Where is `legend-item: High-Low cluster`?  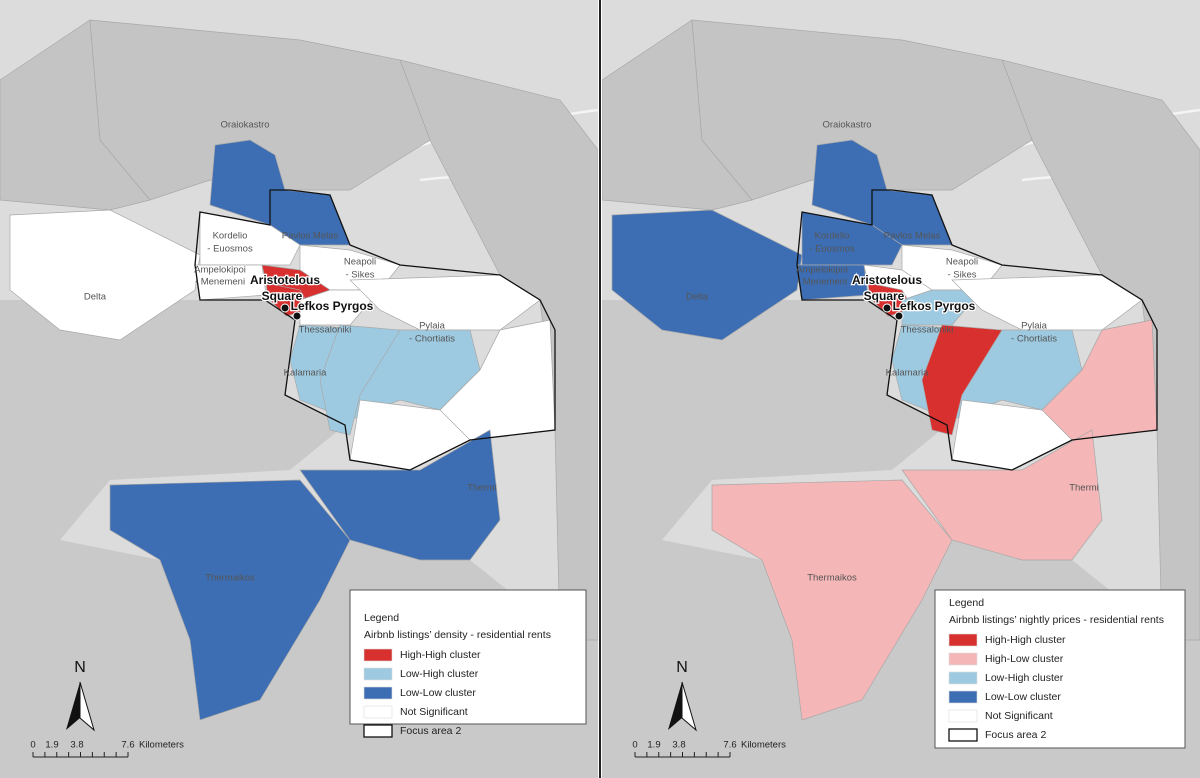
legend-item: High-Low cluster is located at coordinates (1024, 659).